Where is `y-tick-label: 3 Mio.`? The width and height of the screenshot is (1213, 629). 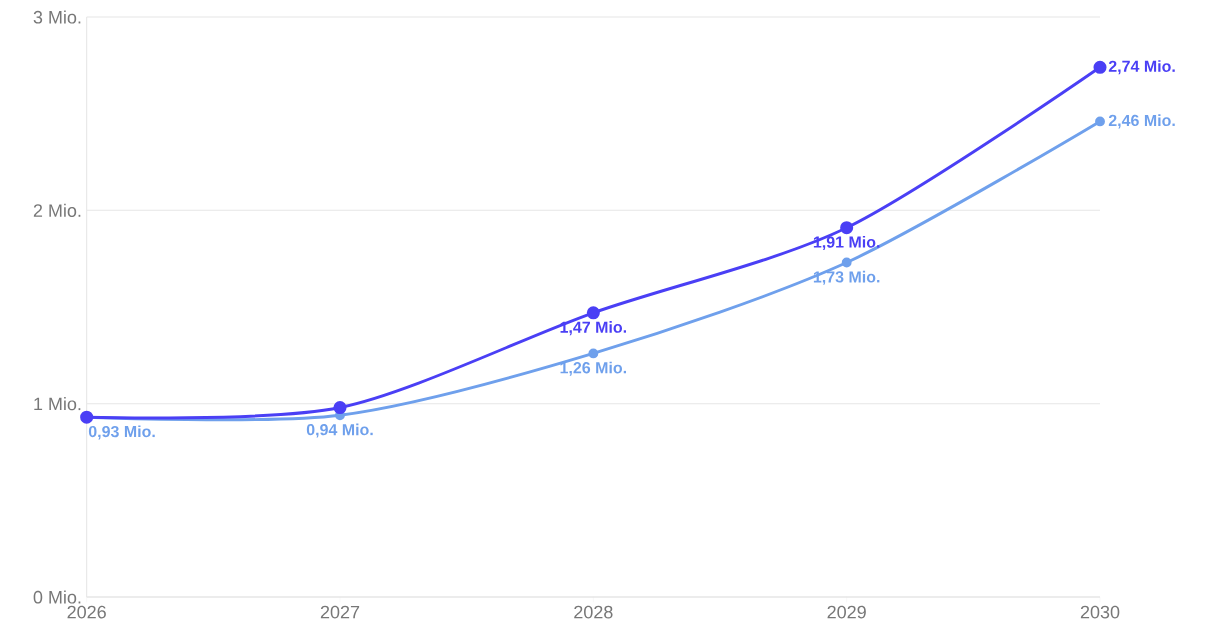 y-tick-label: 3 Mio. is located at coordinates (57, 17).